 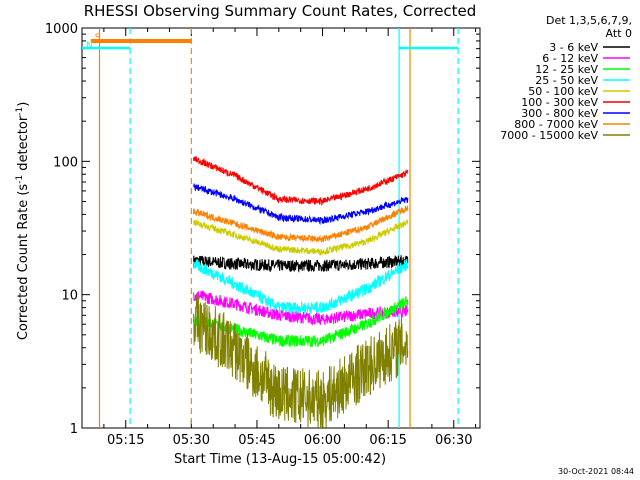 I want to click on flag-label: N, so click(x=89, y=46).